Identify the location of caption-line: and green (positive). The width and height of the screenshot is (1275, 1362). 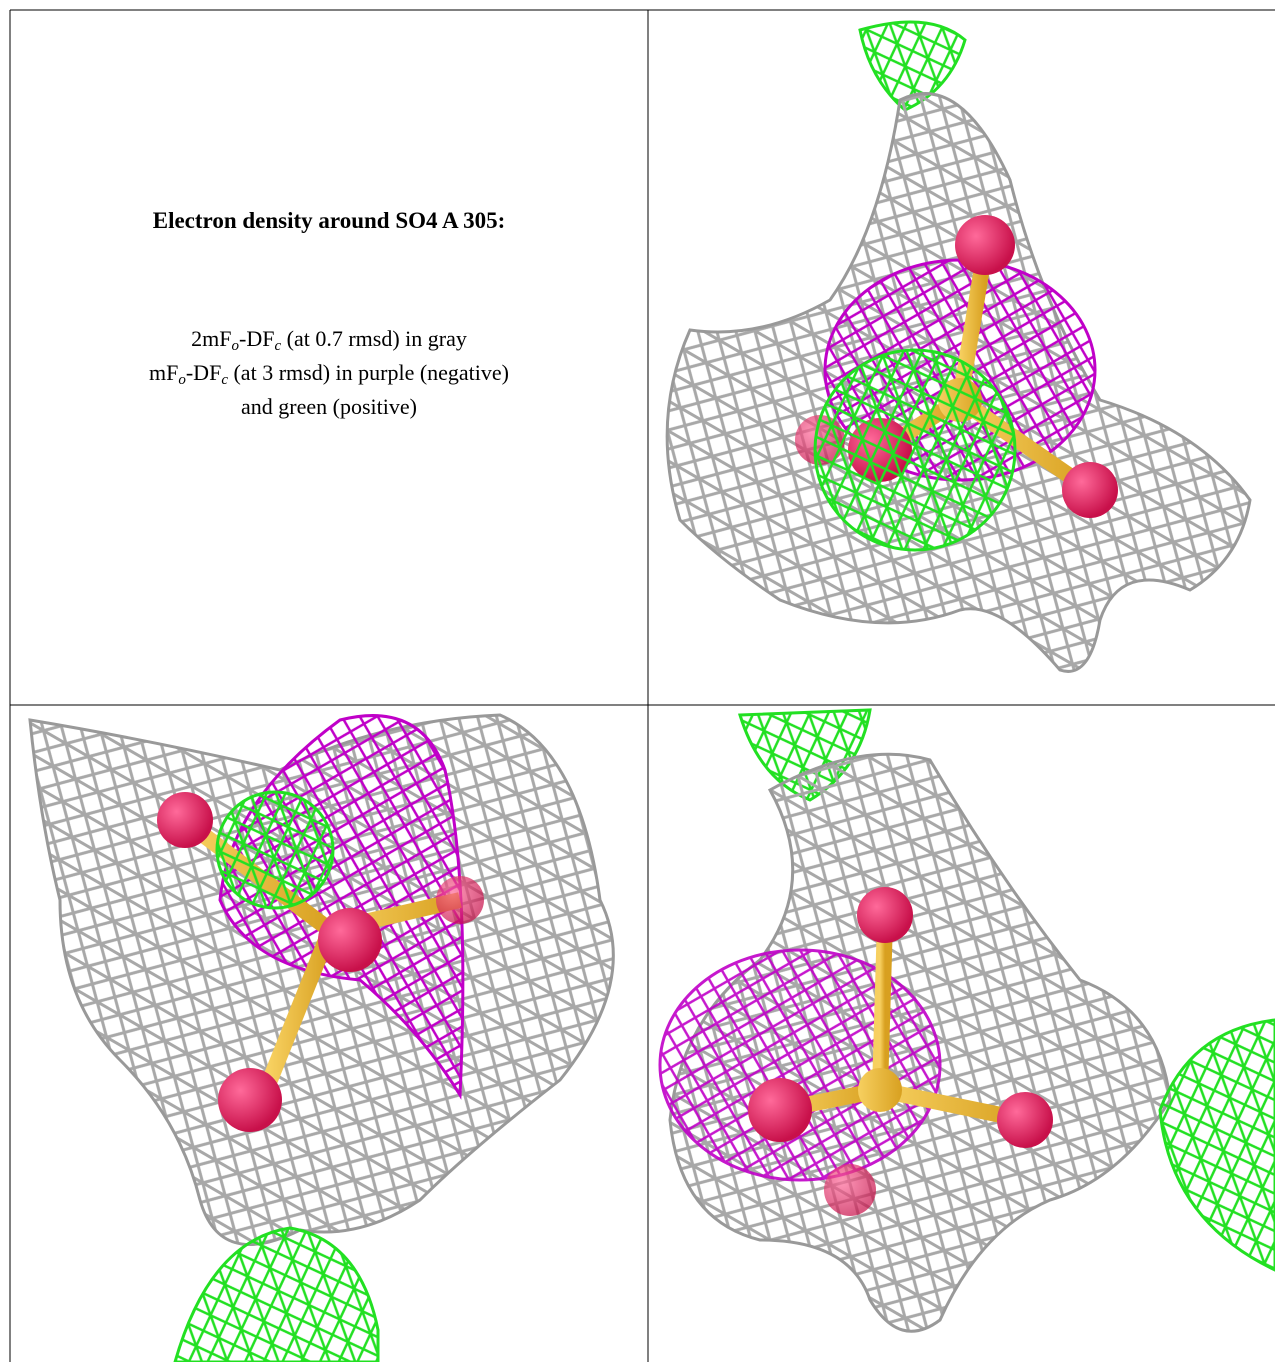
(329, 407).